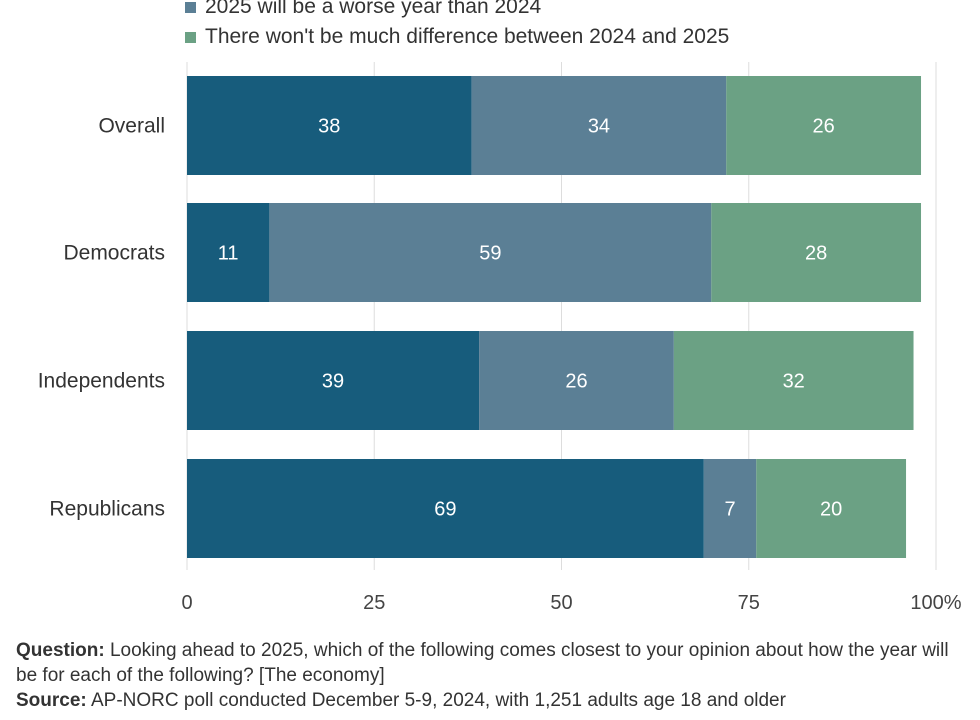 The height and width of the screenshot is (720, 980). I want to click on data-label: 20, so click(831, 510).